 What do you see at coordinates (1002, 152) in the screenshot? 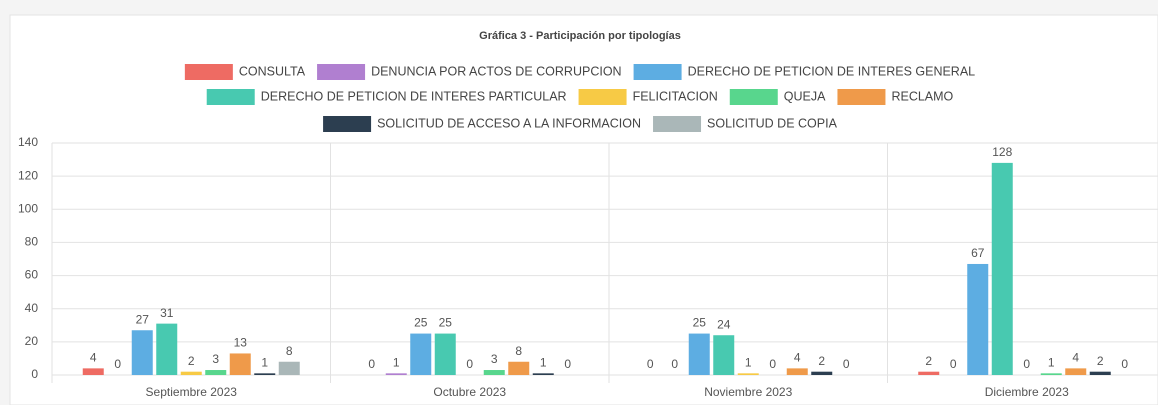
I see `value-label: 128` at bounding box center [1002, 152].